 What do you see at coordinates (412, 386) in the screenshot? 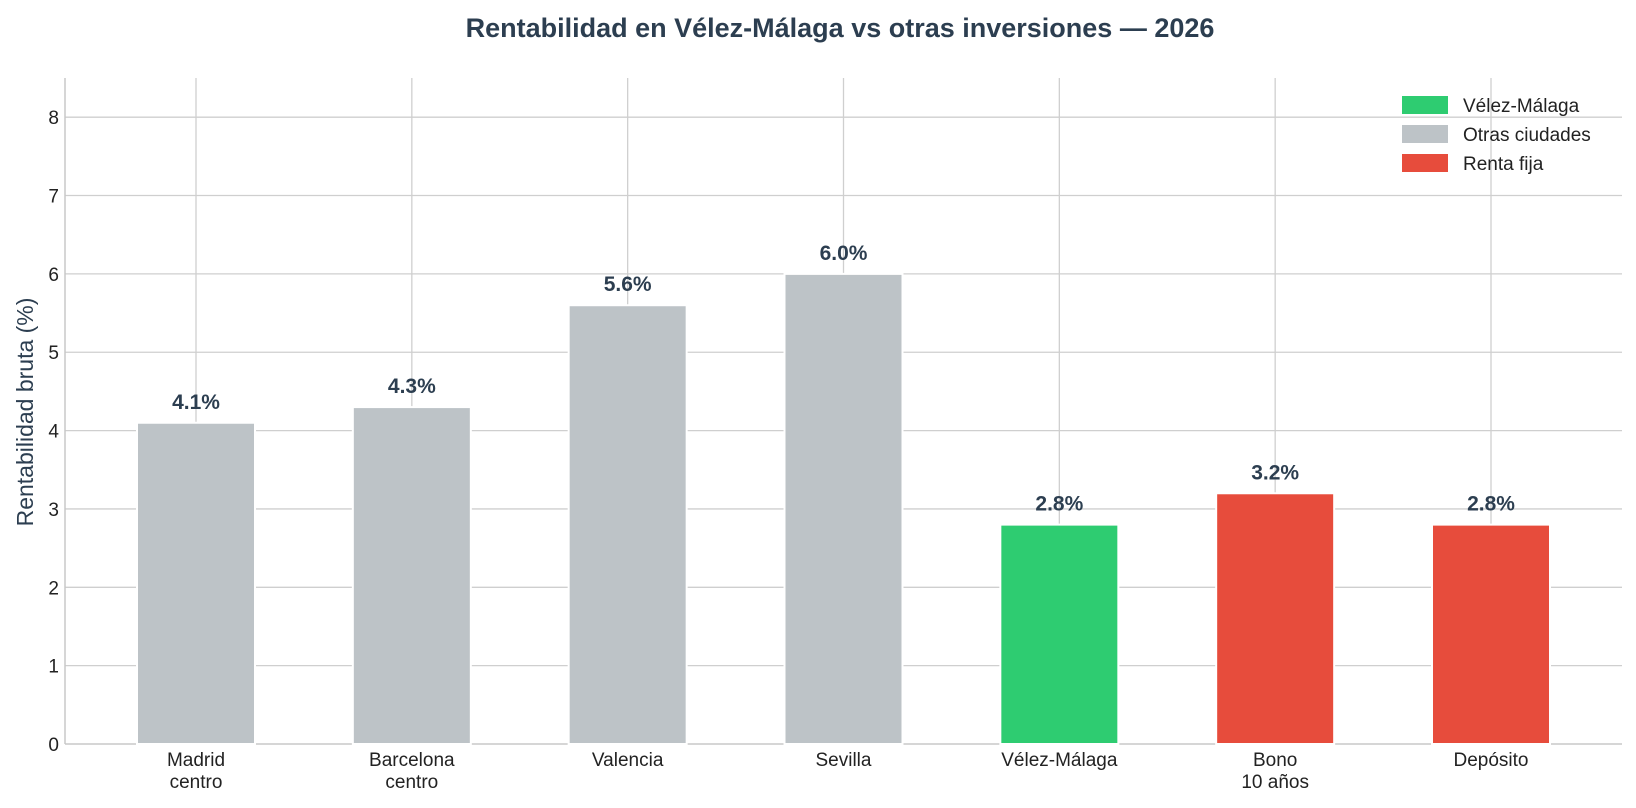
I see `data-label: 4.3%` at bounding box center [412, 386].